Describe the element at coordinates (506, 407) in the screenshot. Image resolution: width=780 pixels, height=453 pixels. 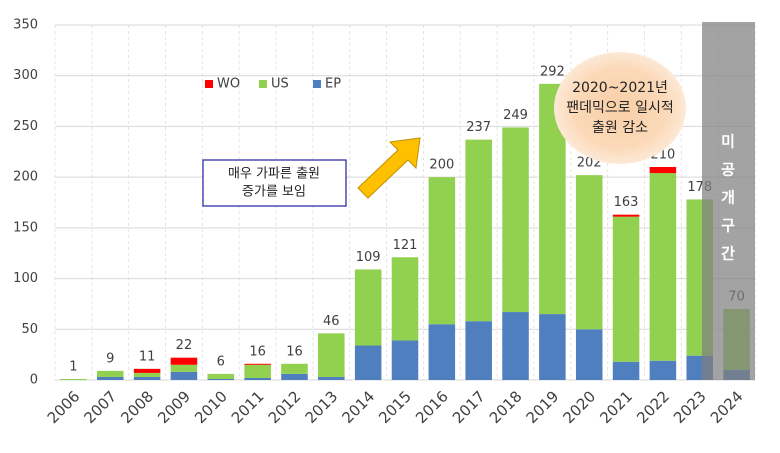
I see `x-tick-label: 2018` at that location.